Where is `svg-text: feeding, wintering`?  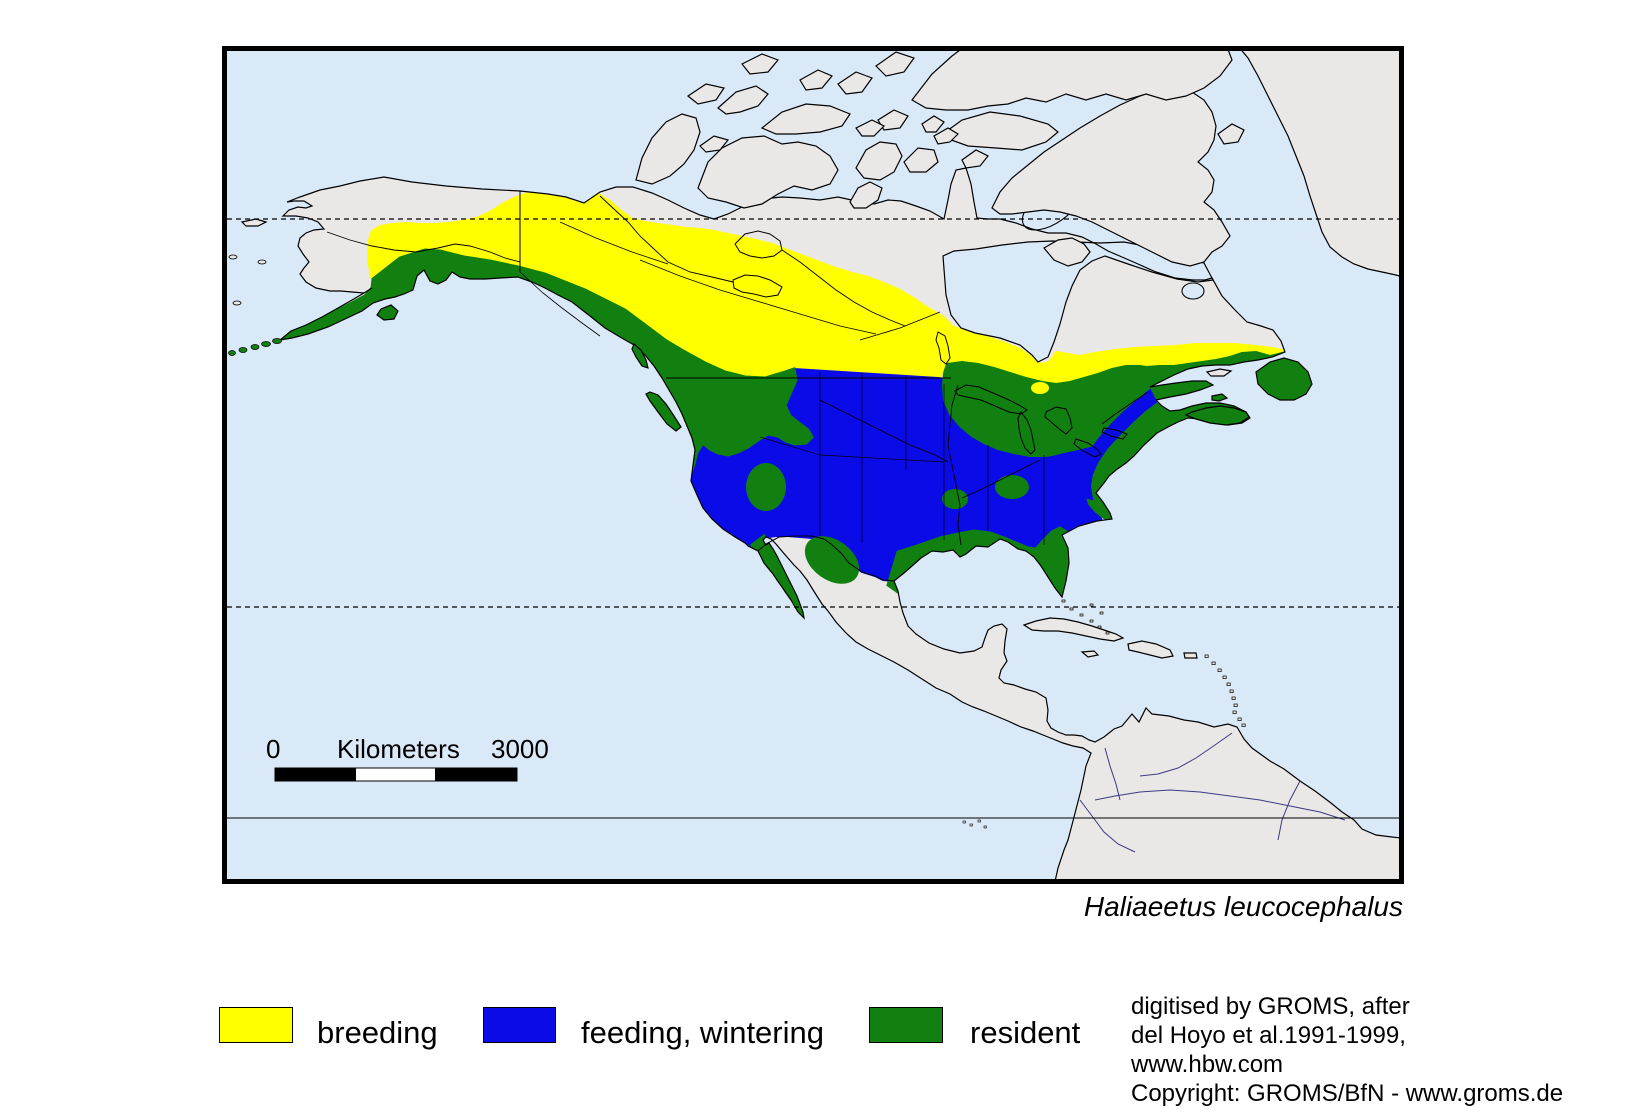
svg-text: feeding, wintering is located at coordinates (702, 1032).